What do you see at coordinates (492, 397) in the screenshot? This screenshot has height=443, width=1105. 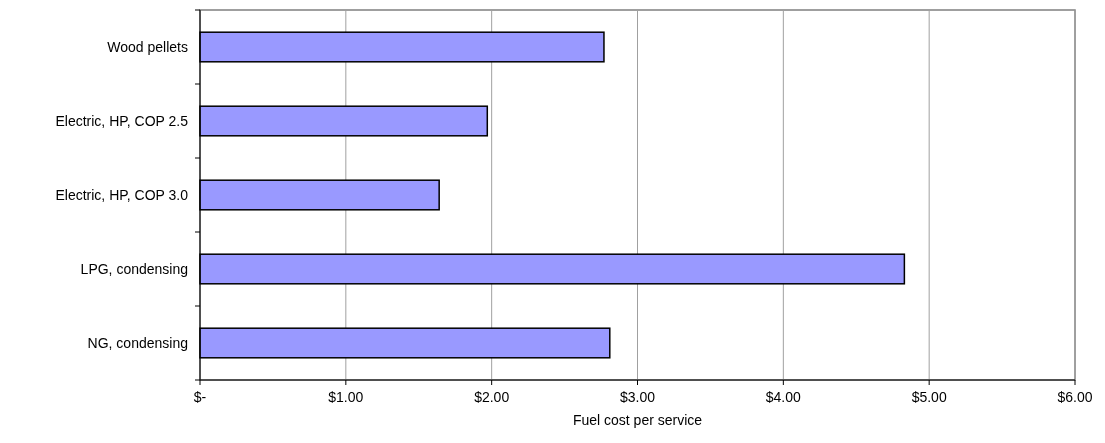 I see `x-tick-label: $2.00` at bounding box center [492, 397].